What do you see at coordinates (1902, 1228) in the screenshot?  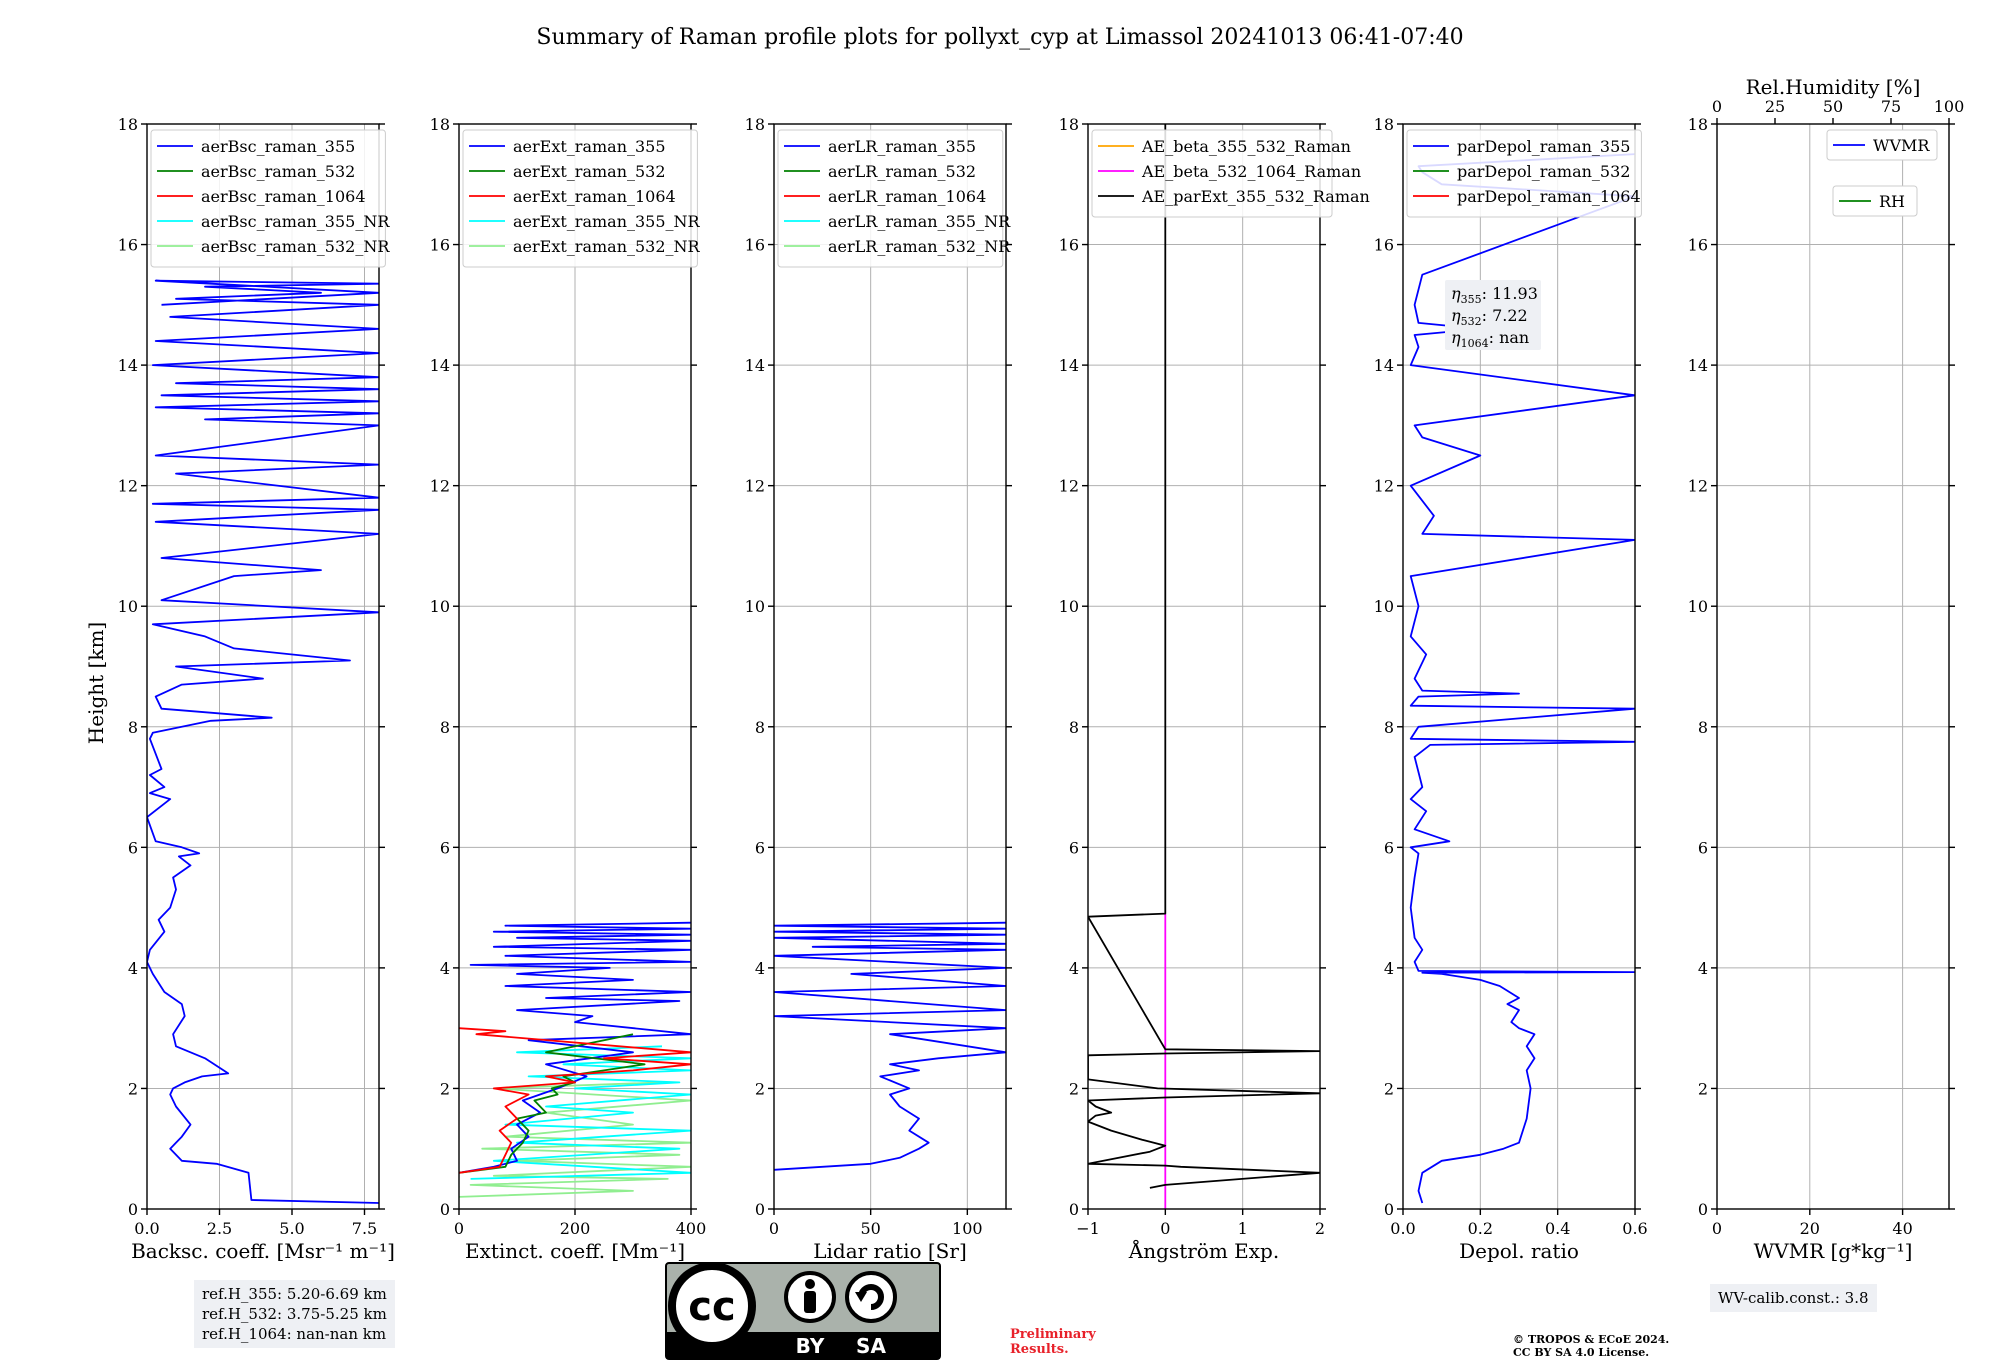 I see `x-tick-label: 40` at bounding box center [1902, 1228].